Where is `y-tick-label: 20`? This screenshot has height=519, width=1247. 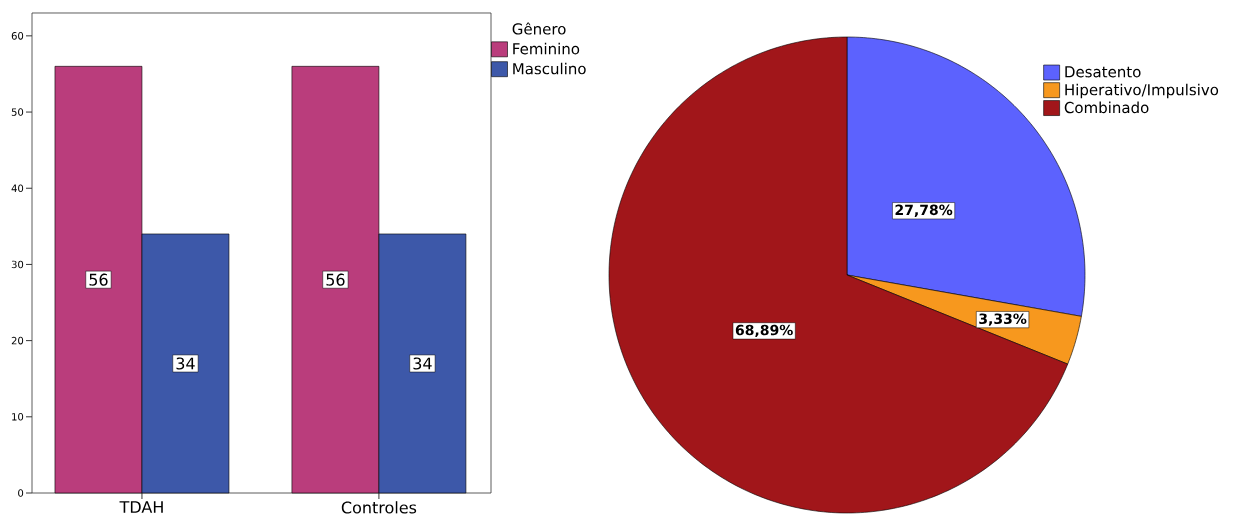 y-tick-label: 20 is located at coordinates (17, 340).